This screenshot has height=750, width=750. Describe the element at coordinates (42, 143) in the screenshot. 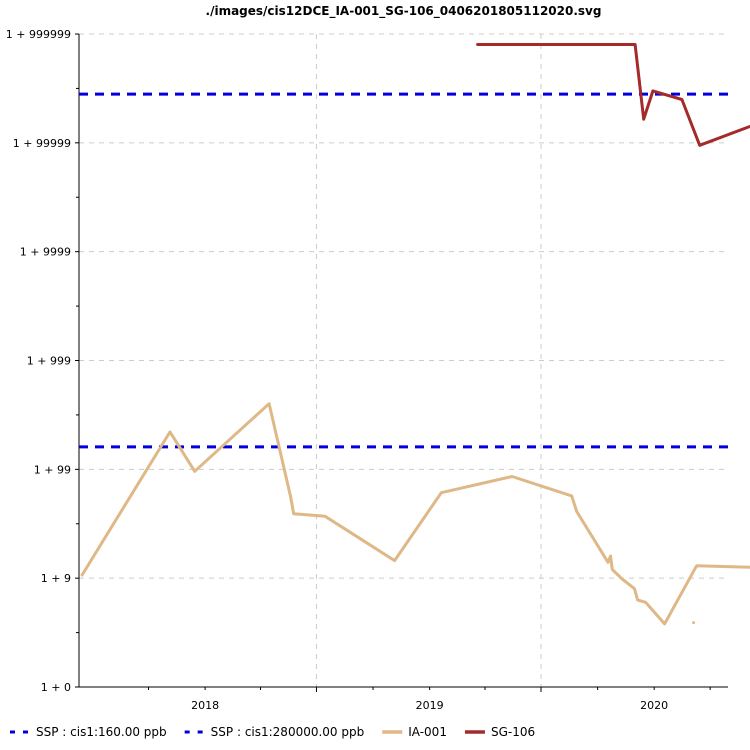

I see `y-tick-label: 1 + 99999` at that location.